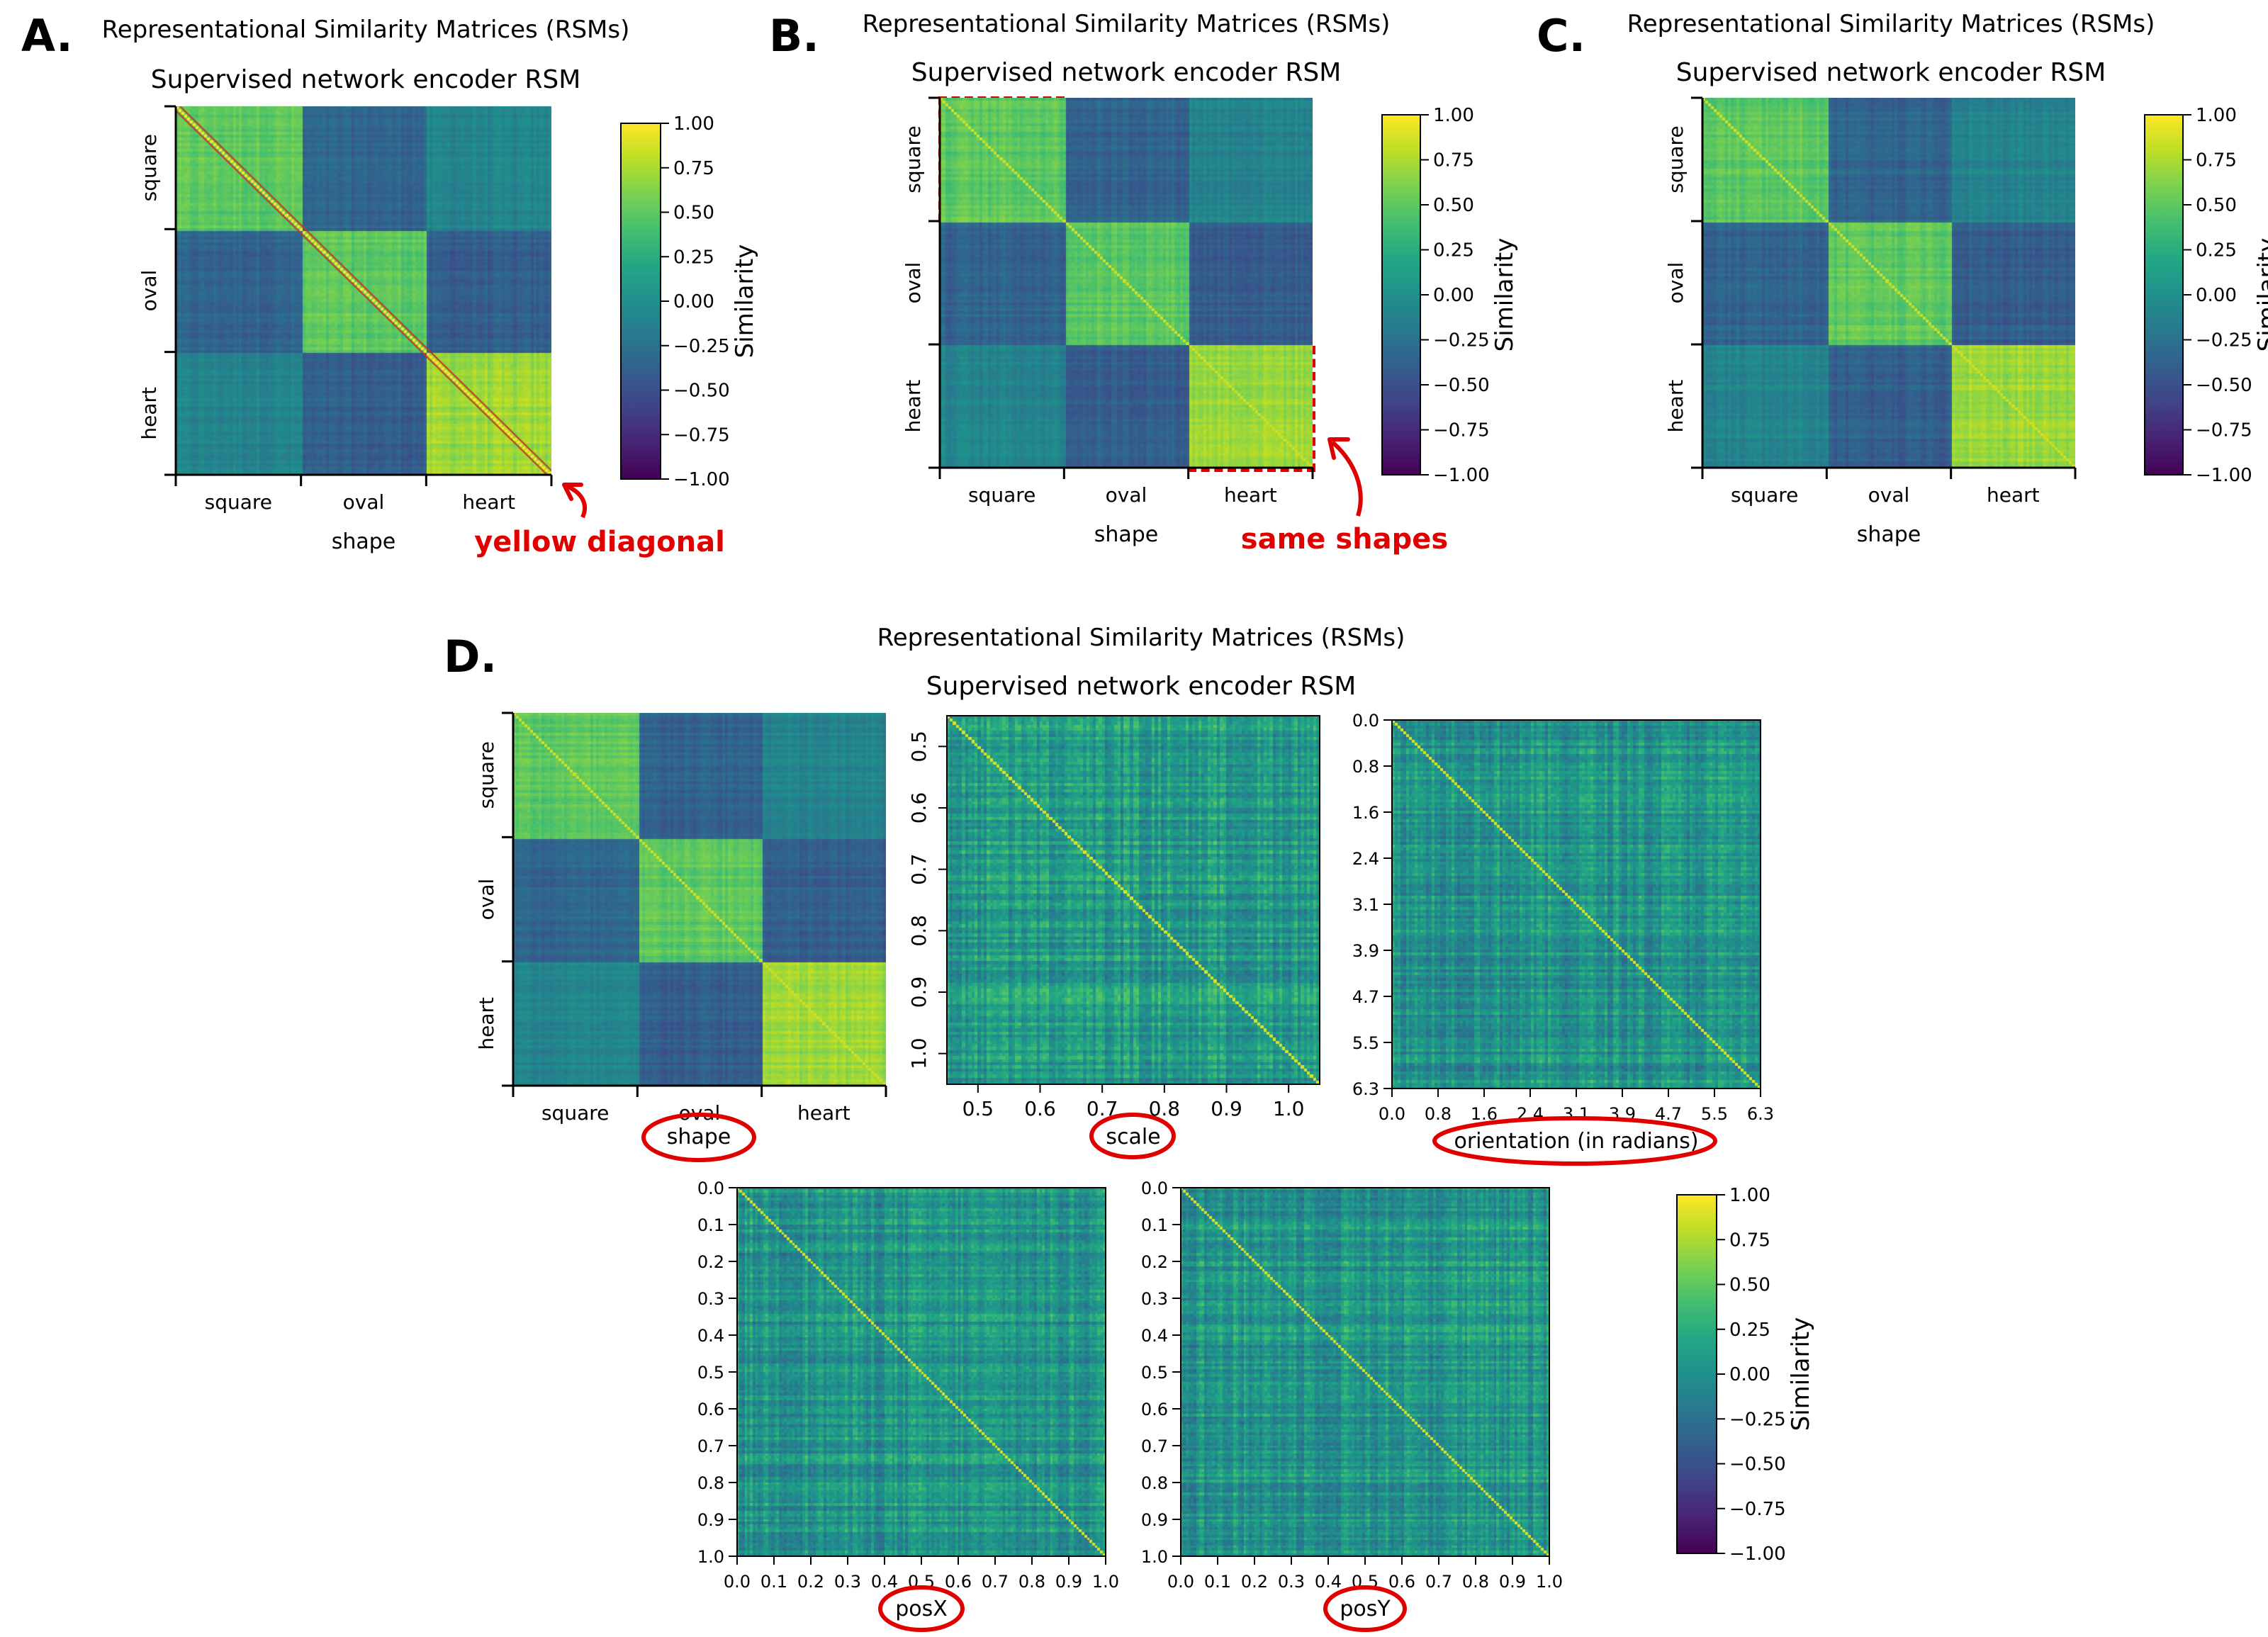  What do you see at coordinates (1365, 859) in the screenshot?
I see `dori-y-ticklabel: 2.4` at bounding box center [1365, 859].